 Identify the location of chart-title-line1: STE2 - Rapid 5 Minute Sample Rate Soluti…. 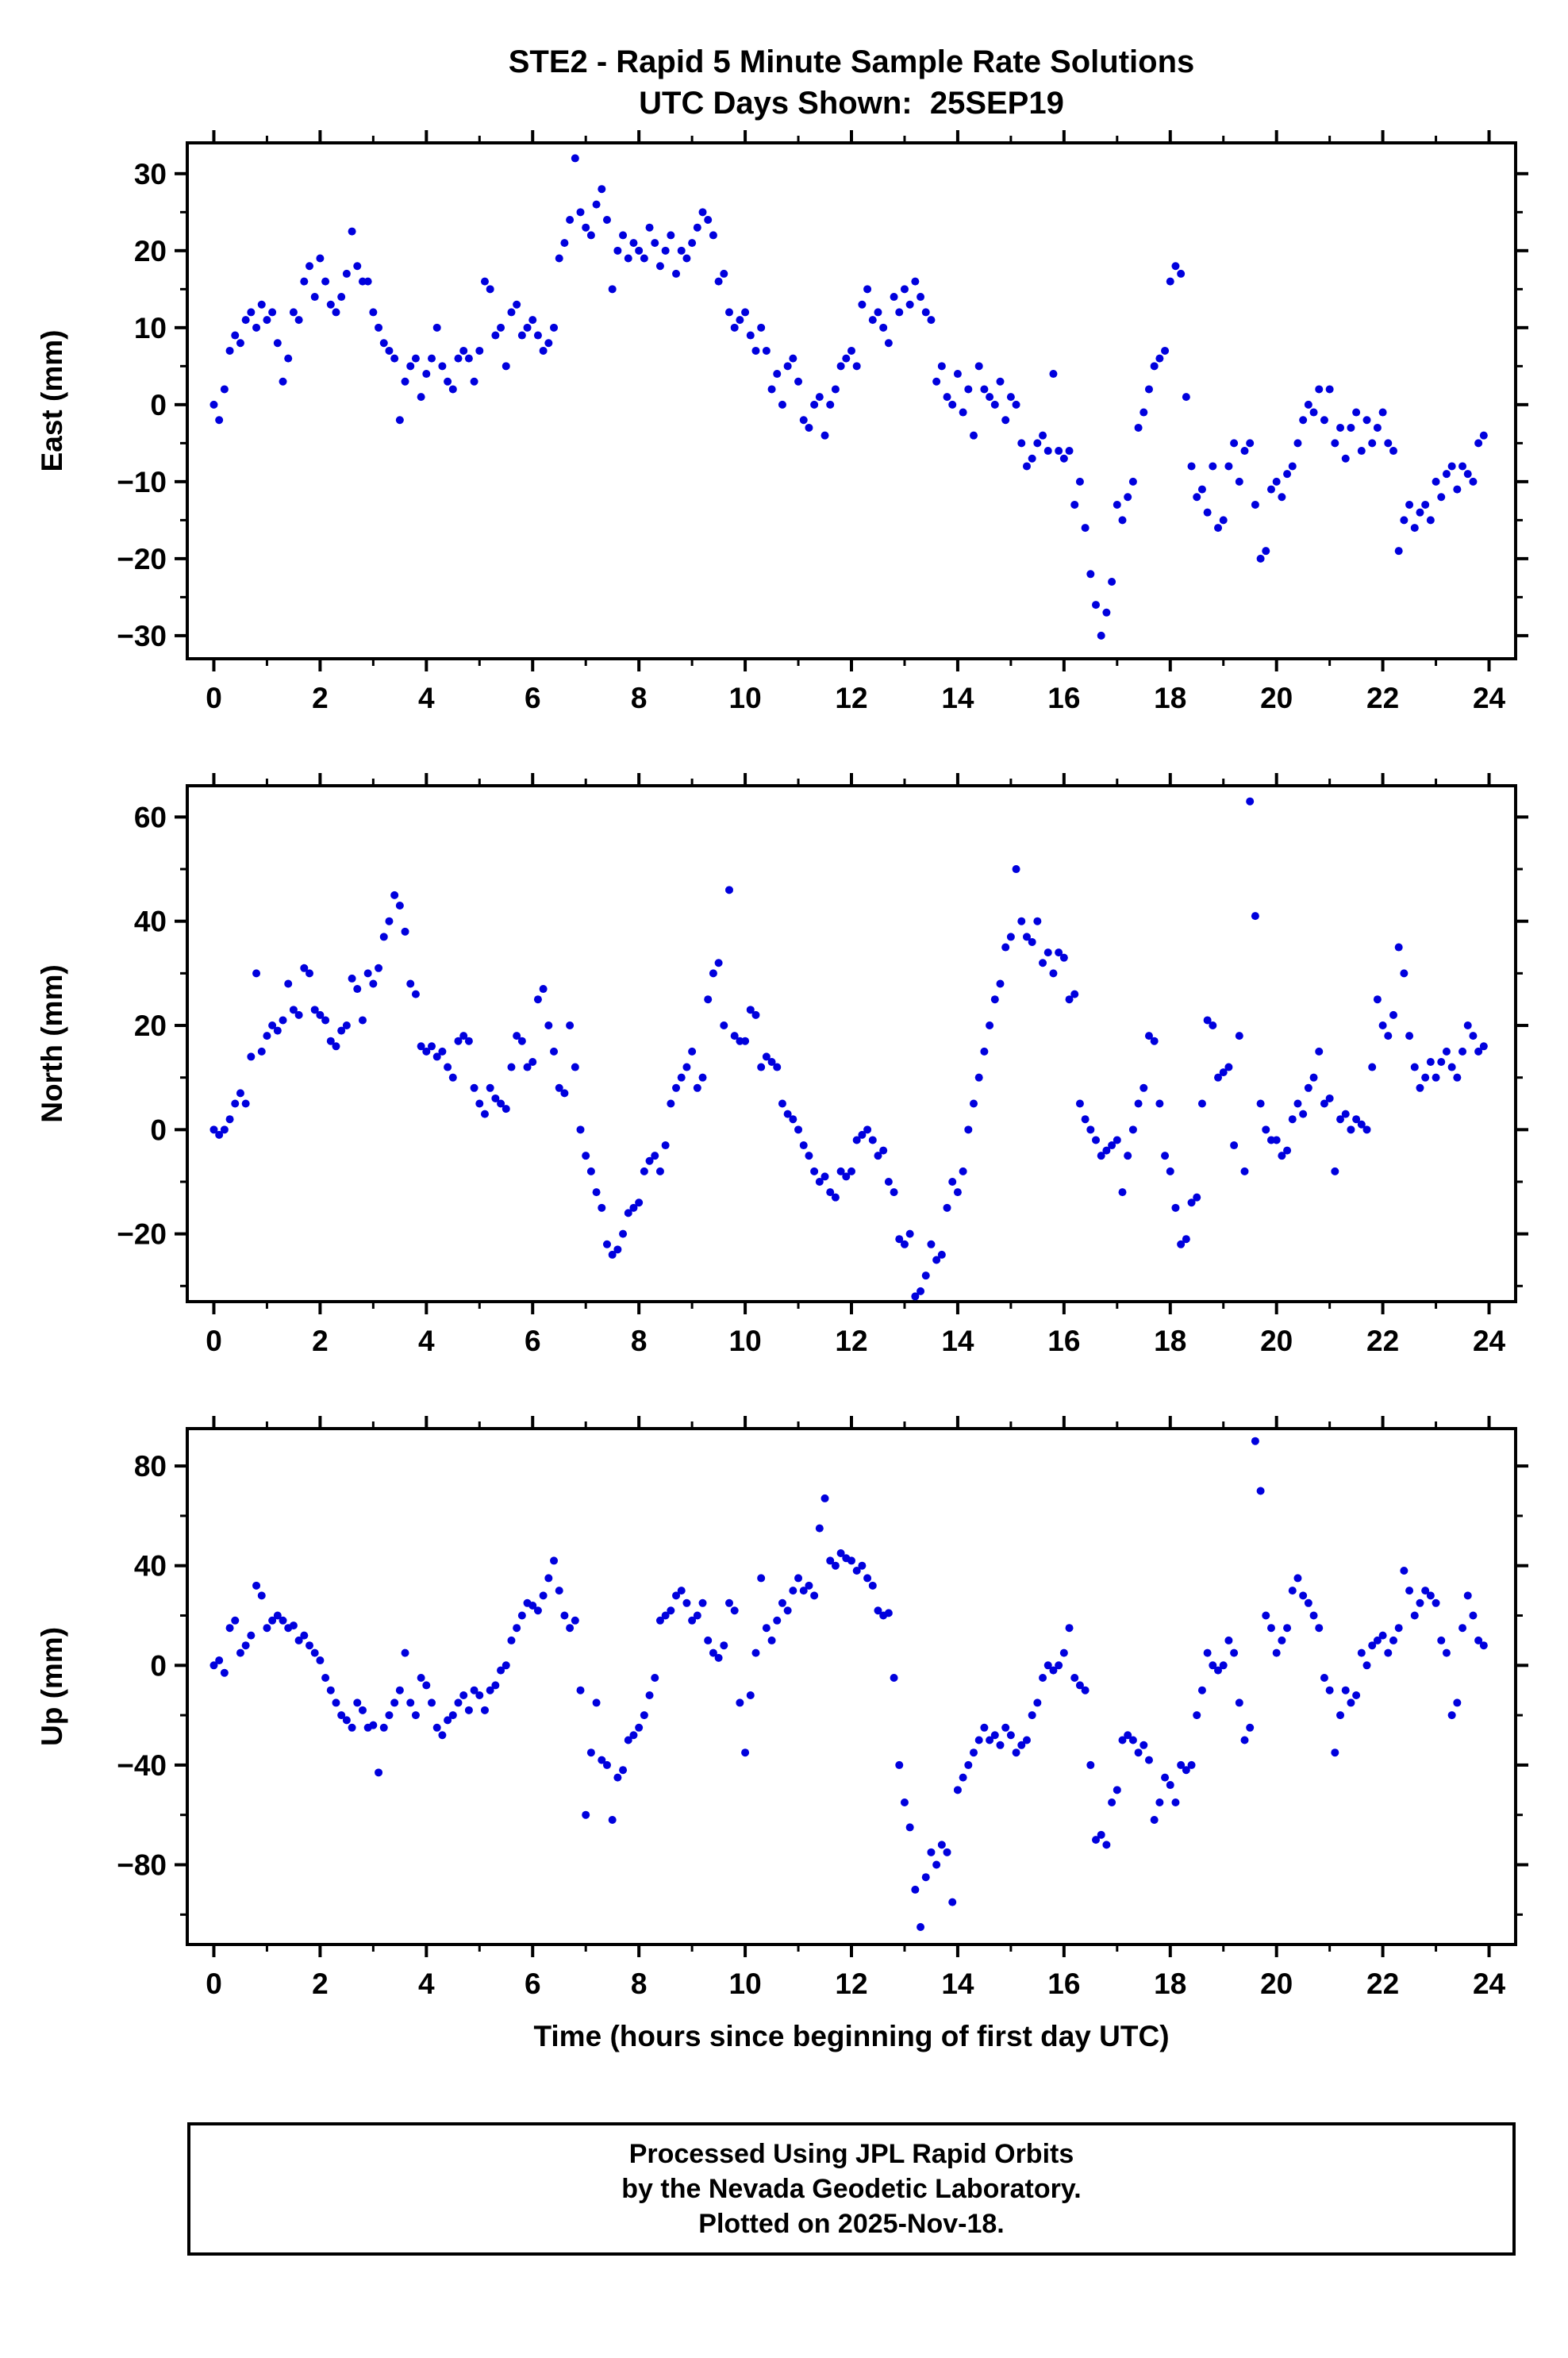
(852, 61).